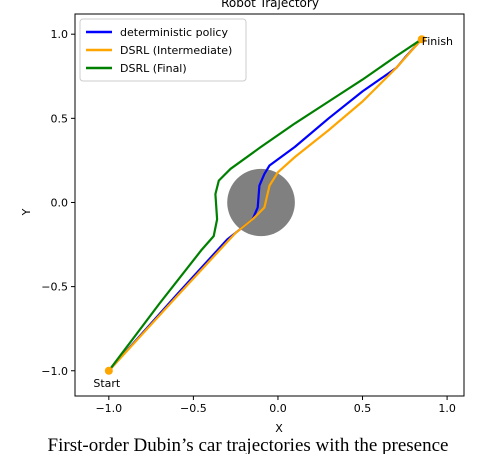  What do you see at coordinates (60, 202) in the screenshot?
I see `y-tick-label: 0.0` at bounding box center [60, 202].